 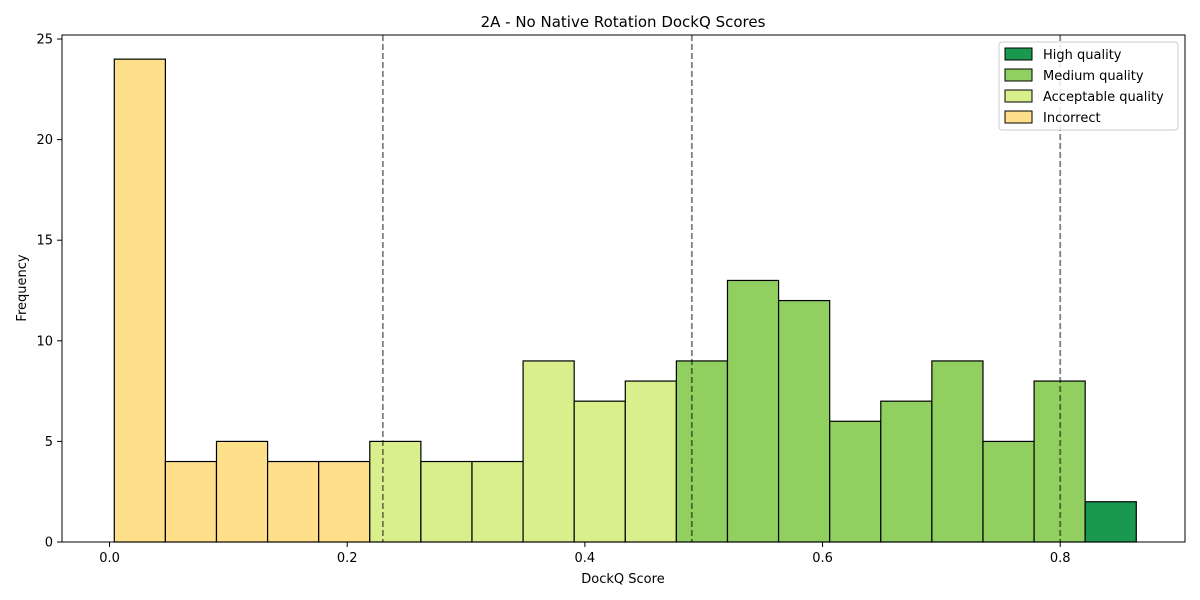 I want to click on legend-label: Incorrect, so click(x=1072, y=118).